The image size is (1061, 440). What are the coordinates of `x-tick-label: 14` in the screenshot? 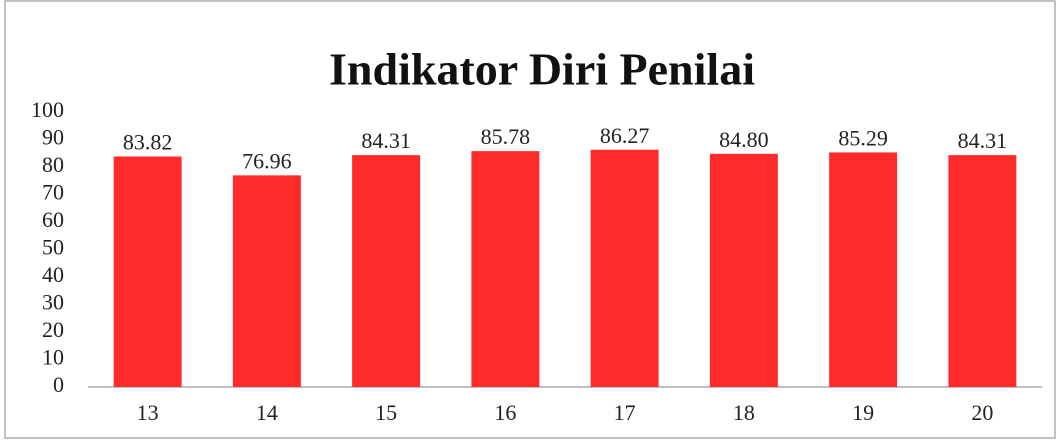 It's located at (267, 412).